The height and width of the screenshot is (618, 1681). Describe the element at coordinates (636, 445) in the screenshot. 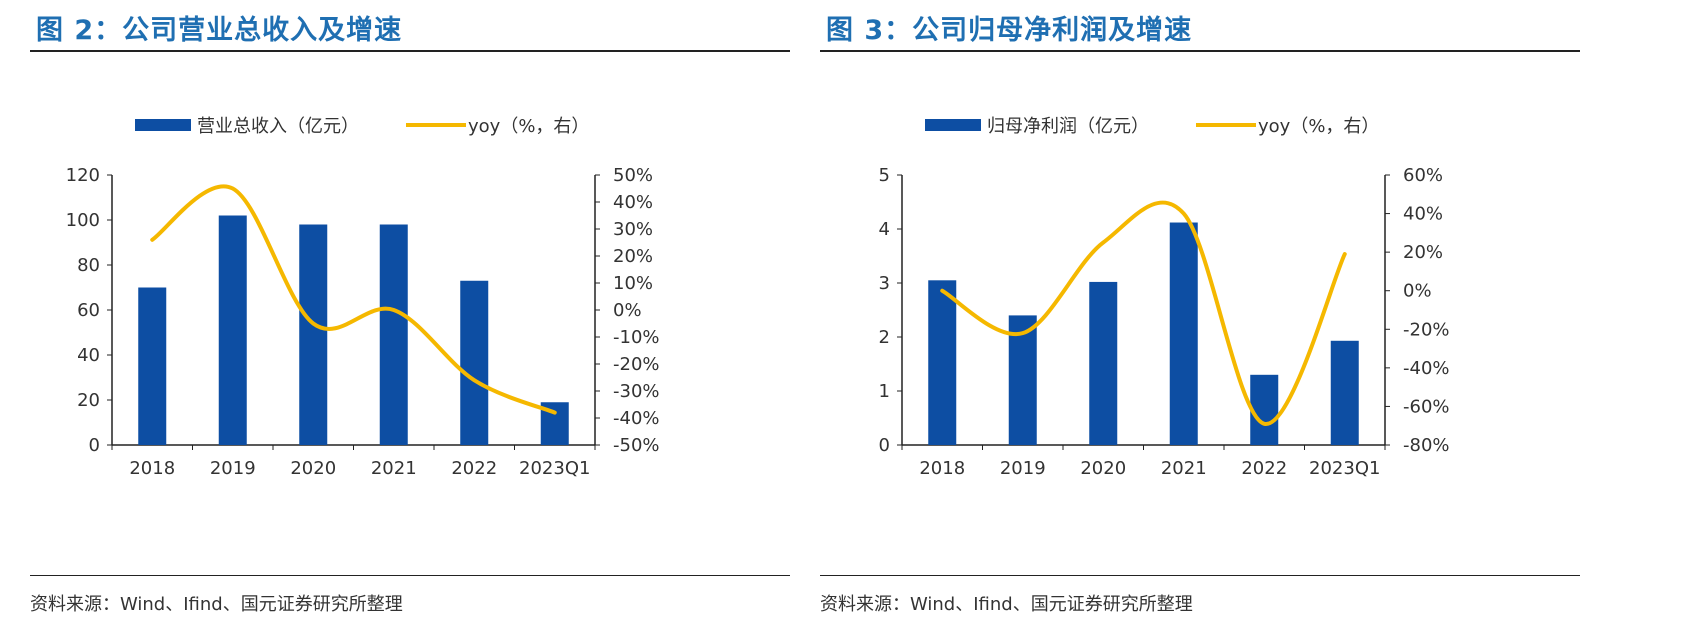

I see `y-tick-label-right: -50%` at that location.